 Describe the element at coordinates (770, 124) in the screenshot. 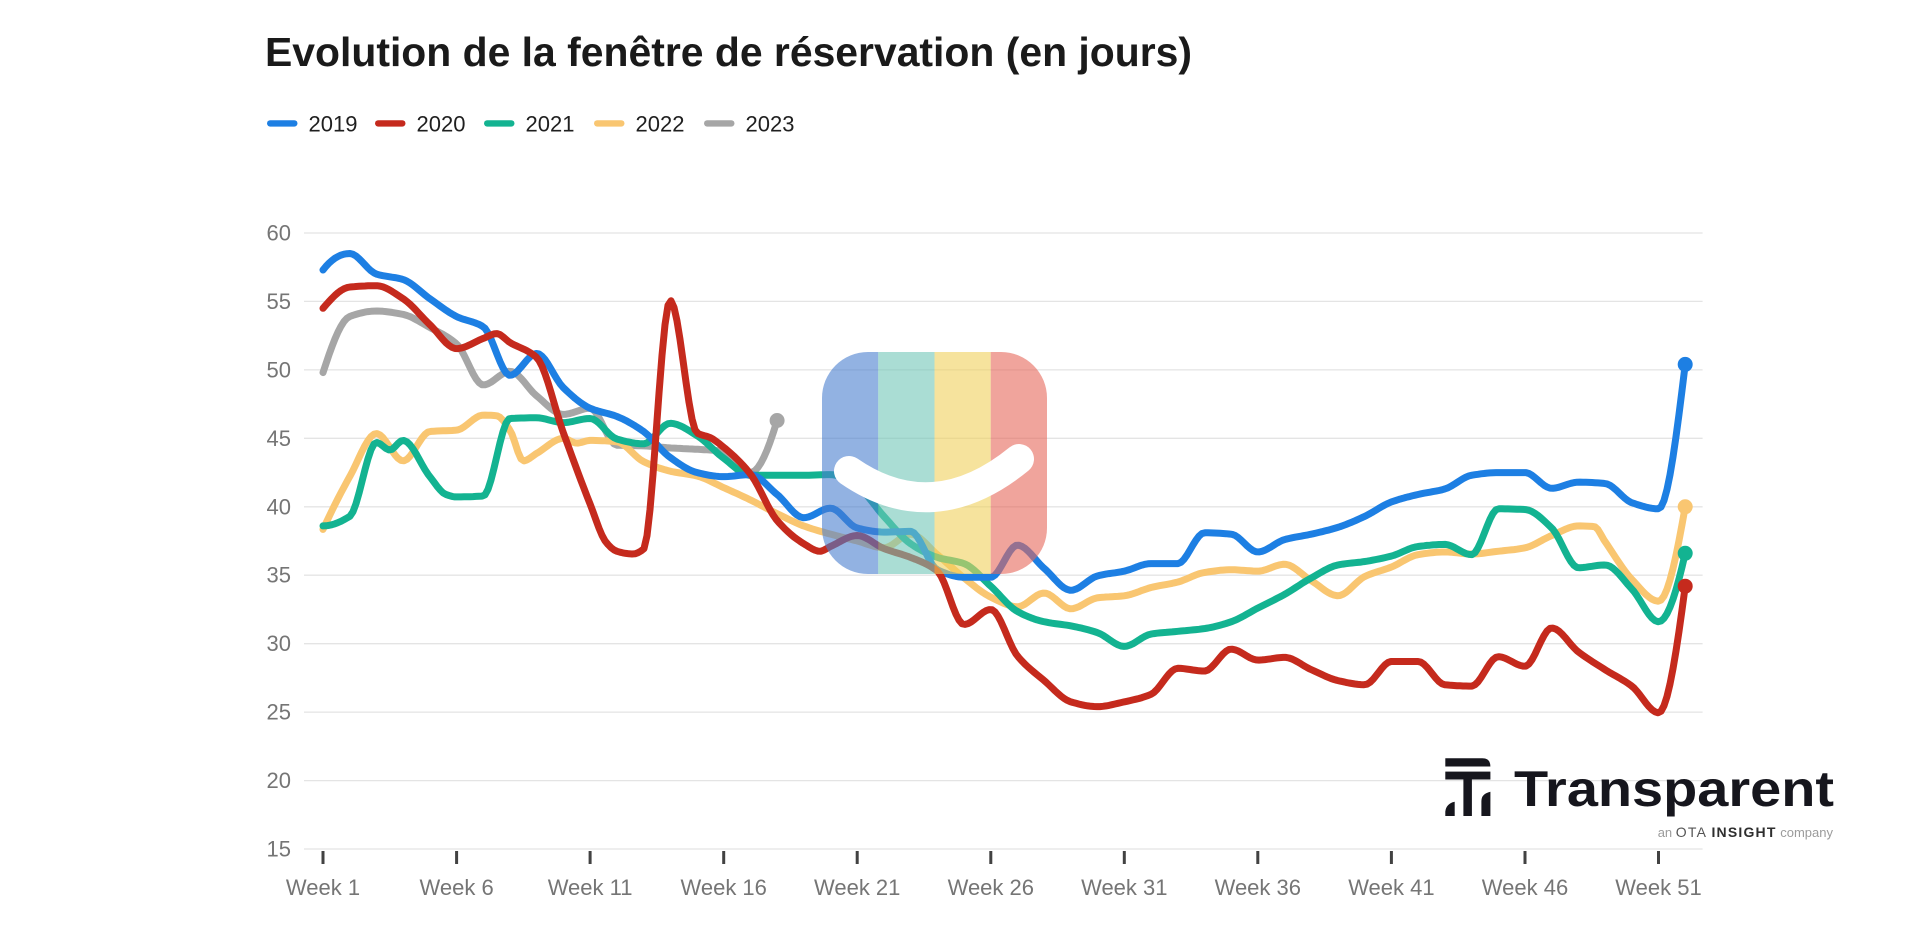

I see `svg-text: 2023` at that location.